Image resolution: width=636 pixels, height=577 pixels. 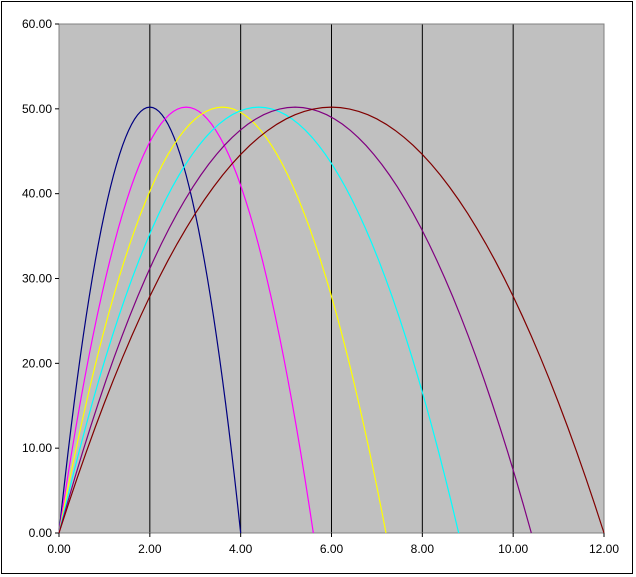 I want to click on y-tick-label: 30.00, so click(x=37, y=279).